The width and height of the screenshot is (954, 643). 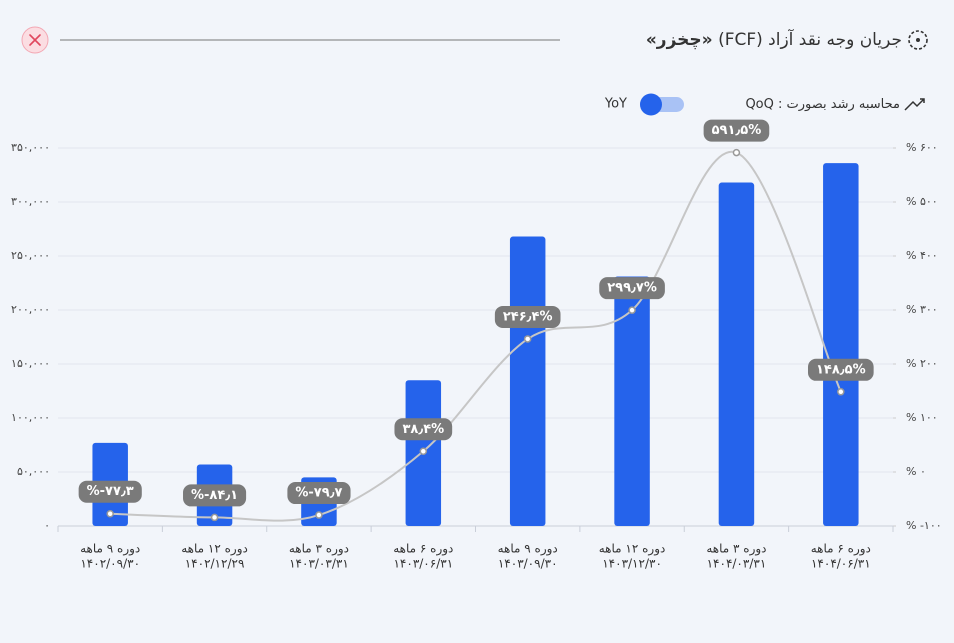 I want to click on value-label: ۳۸٫۴%, so click(x=423, y=429).